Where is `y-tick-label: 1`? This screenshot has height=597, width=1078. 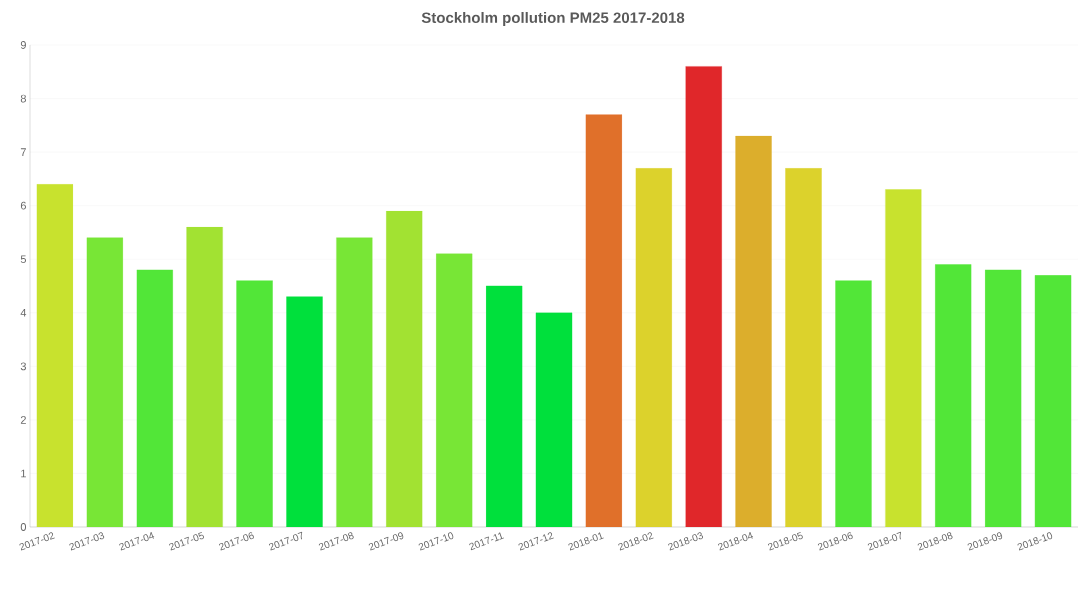
y-tick-label: 1 is located at coordinates (23, 473).